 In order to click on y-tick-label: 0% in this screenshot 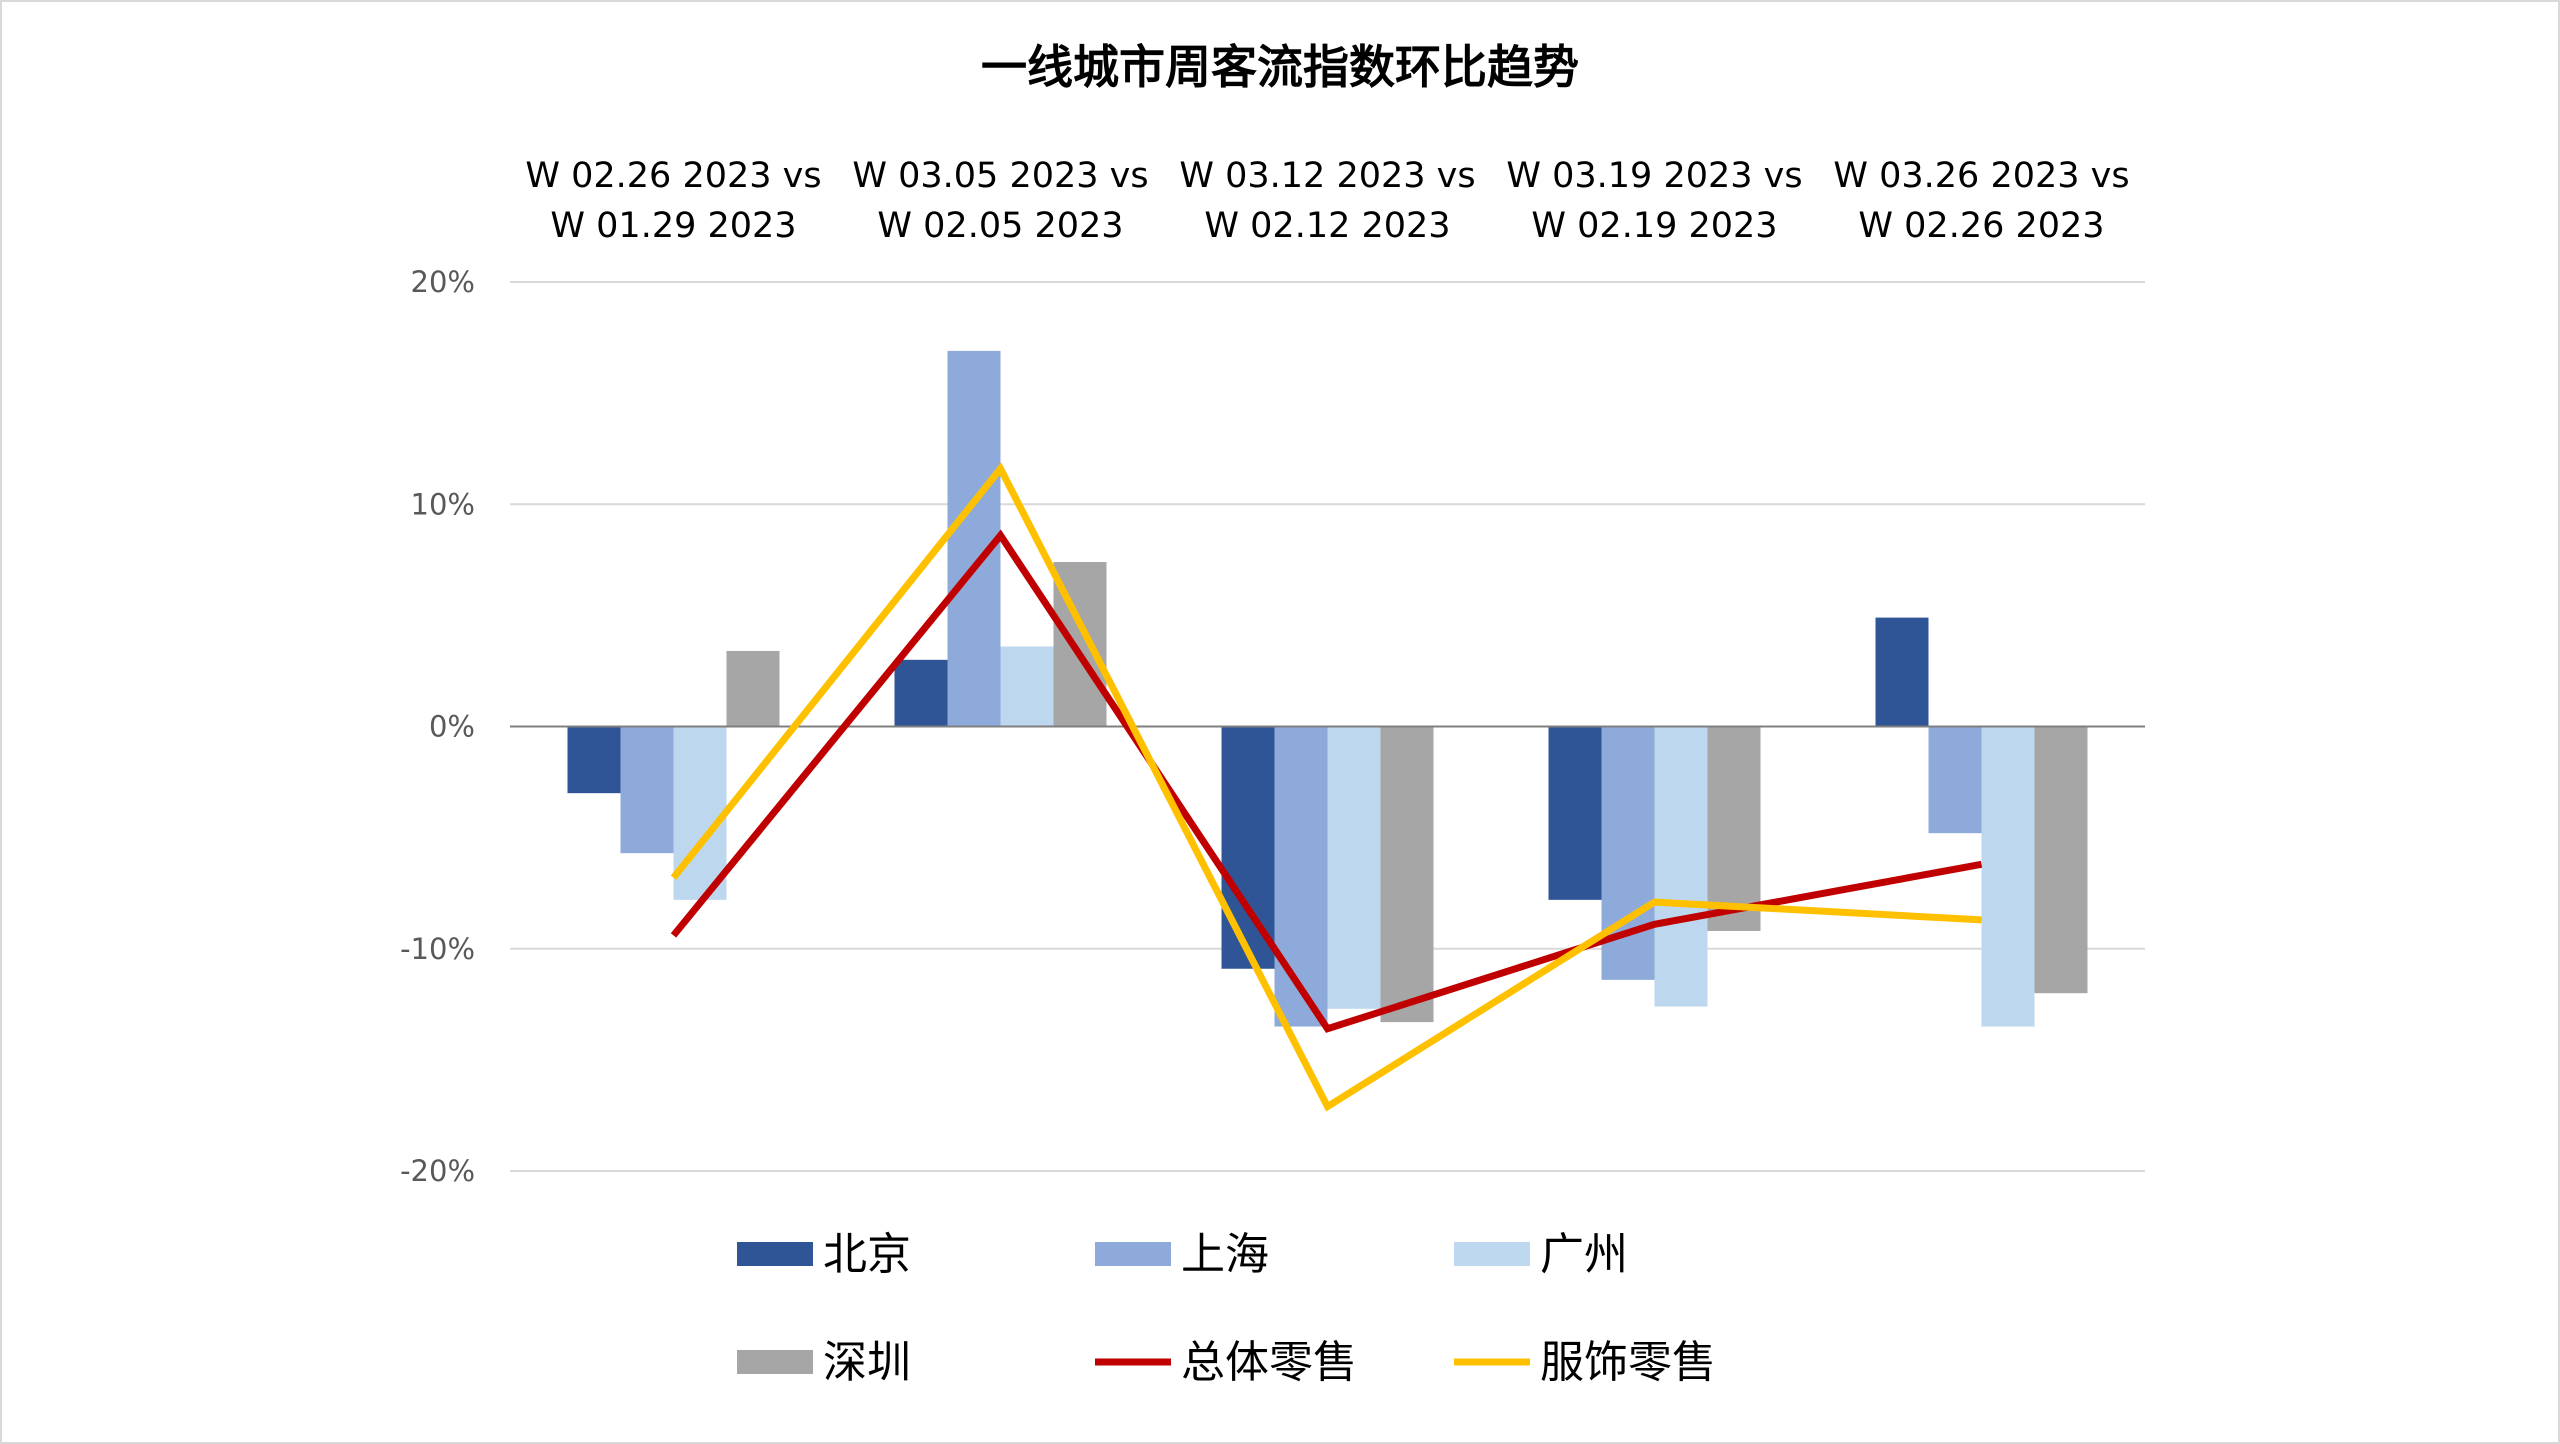, I will do `click(452, 727)`.